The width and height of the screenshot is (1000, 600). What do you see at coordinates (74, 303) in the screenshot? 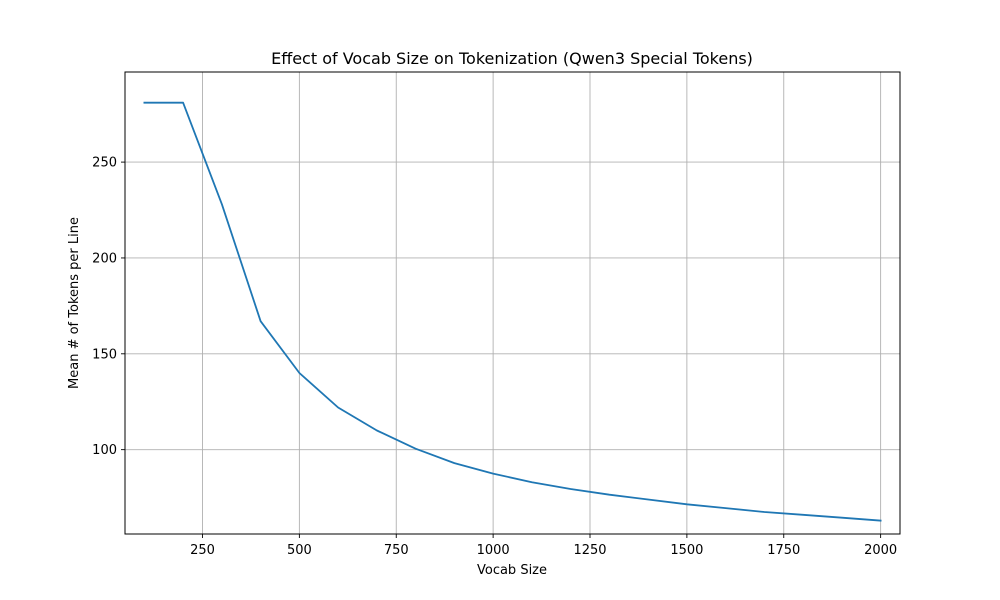
I see `y-axis-label: Mean # of Tokens per Line` at bounding box center [74, 303].